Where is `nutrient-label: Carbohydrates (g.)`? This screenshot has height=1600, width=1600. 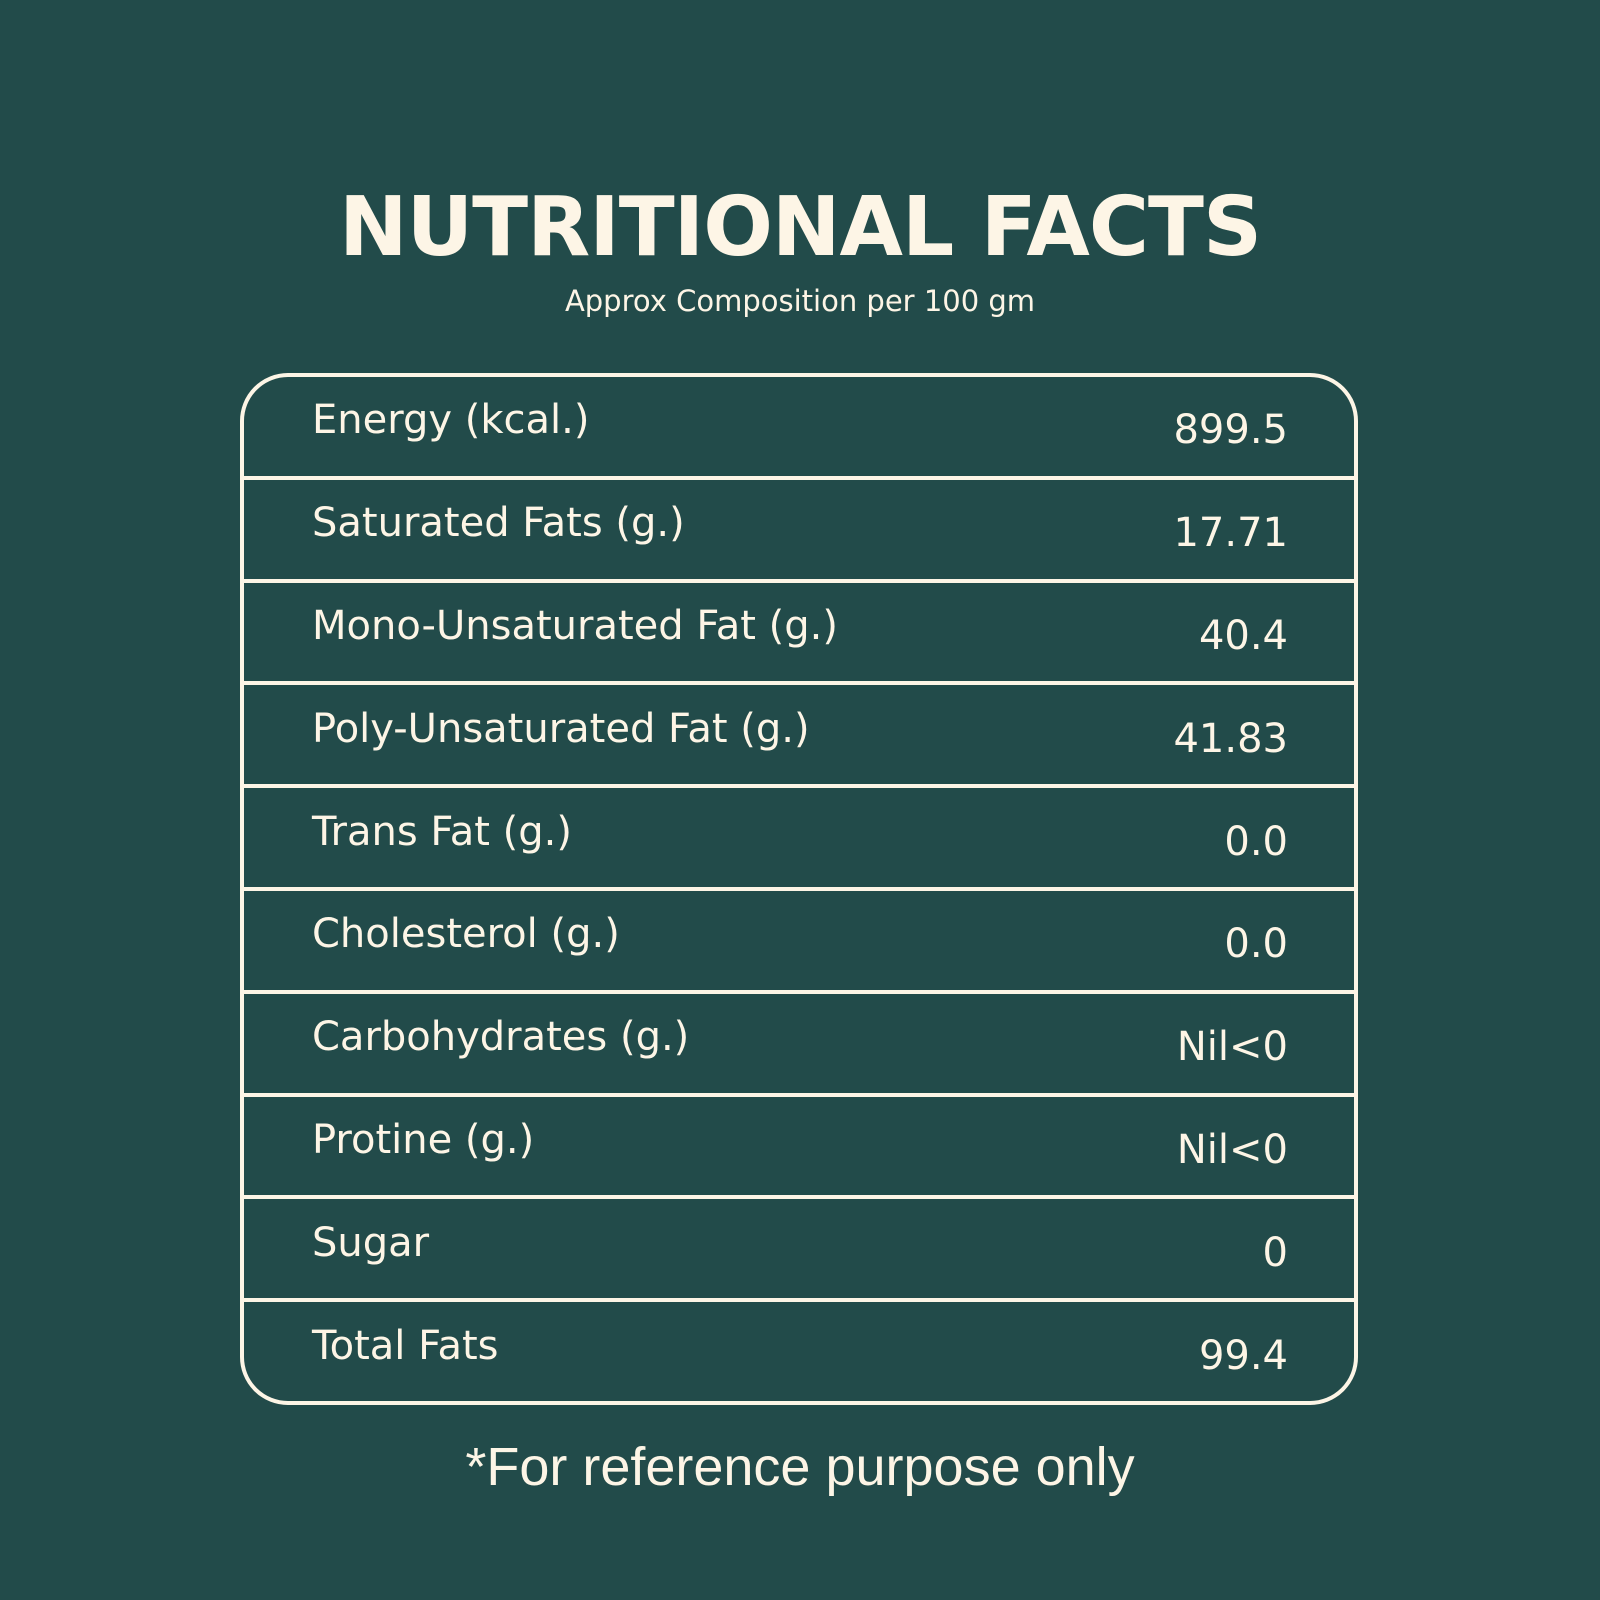
nutrient-label: Carbohydrates (g.) is located at coordinates (501, 1037).